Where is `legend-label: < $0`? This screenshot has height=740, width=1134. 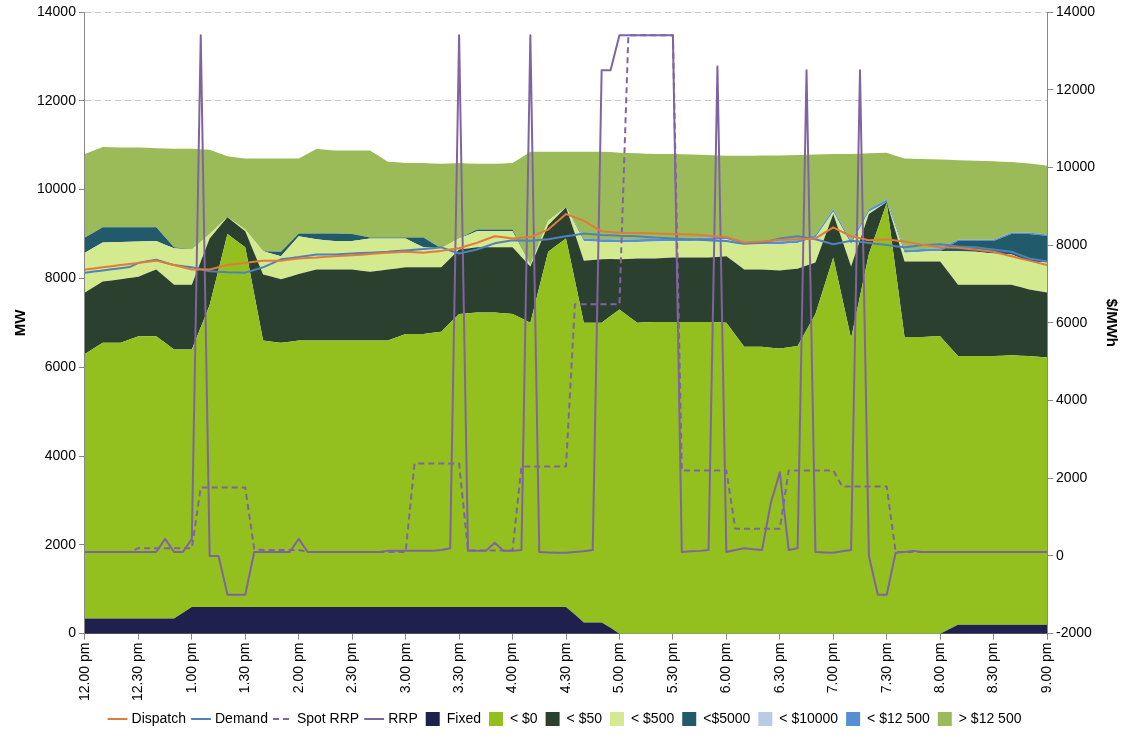
legend-label: < $0 is located at coordinates (523, 717).